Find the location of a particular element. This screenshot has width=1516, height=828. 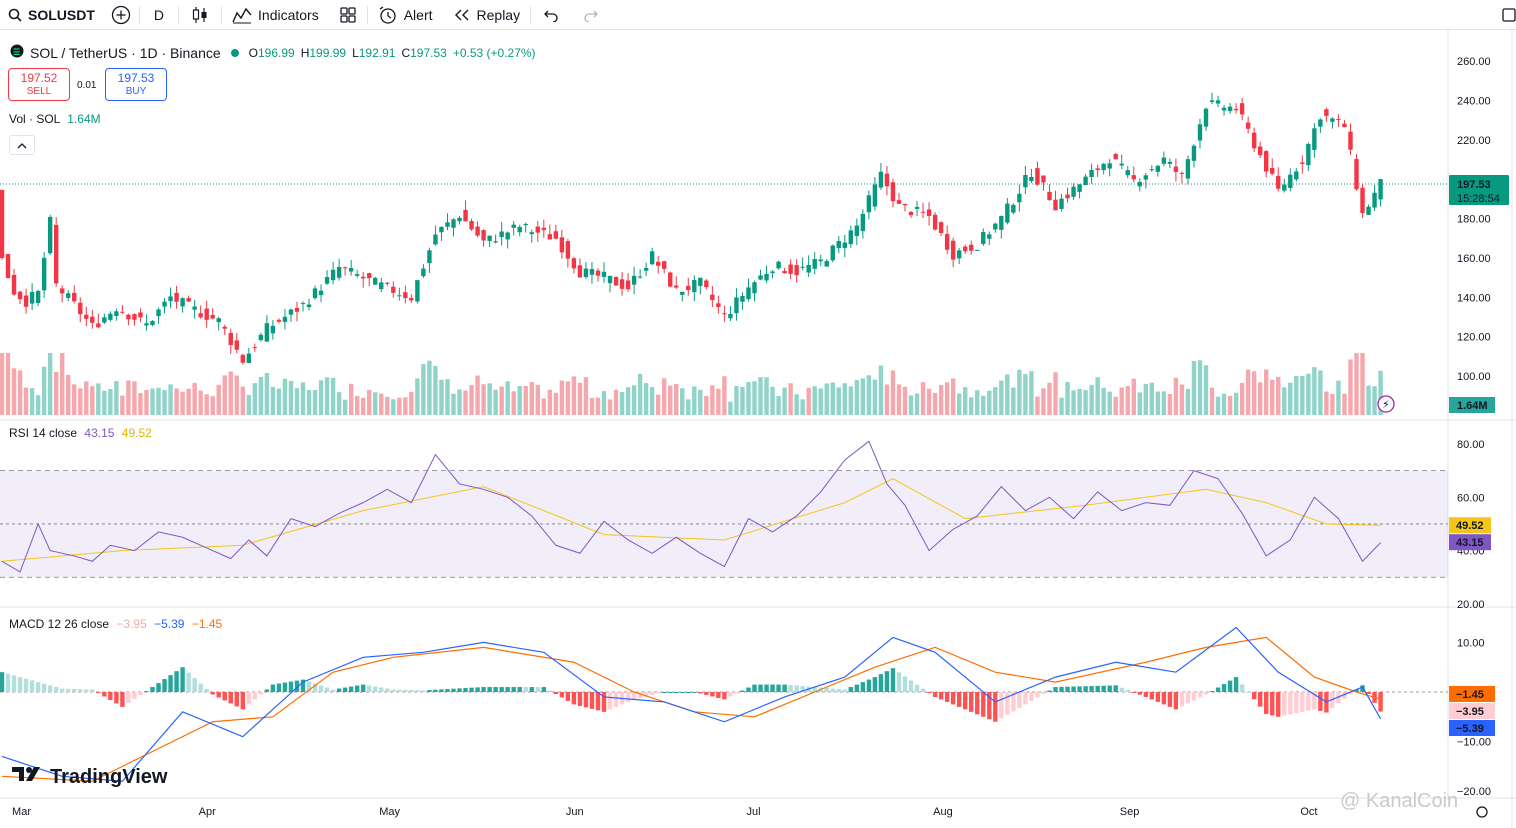

buy-button: 197.53 BUY is located at coordinates (136, 84).